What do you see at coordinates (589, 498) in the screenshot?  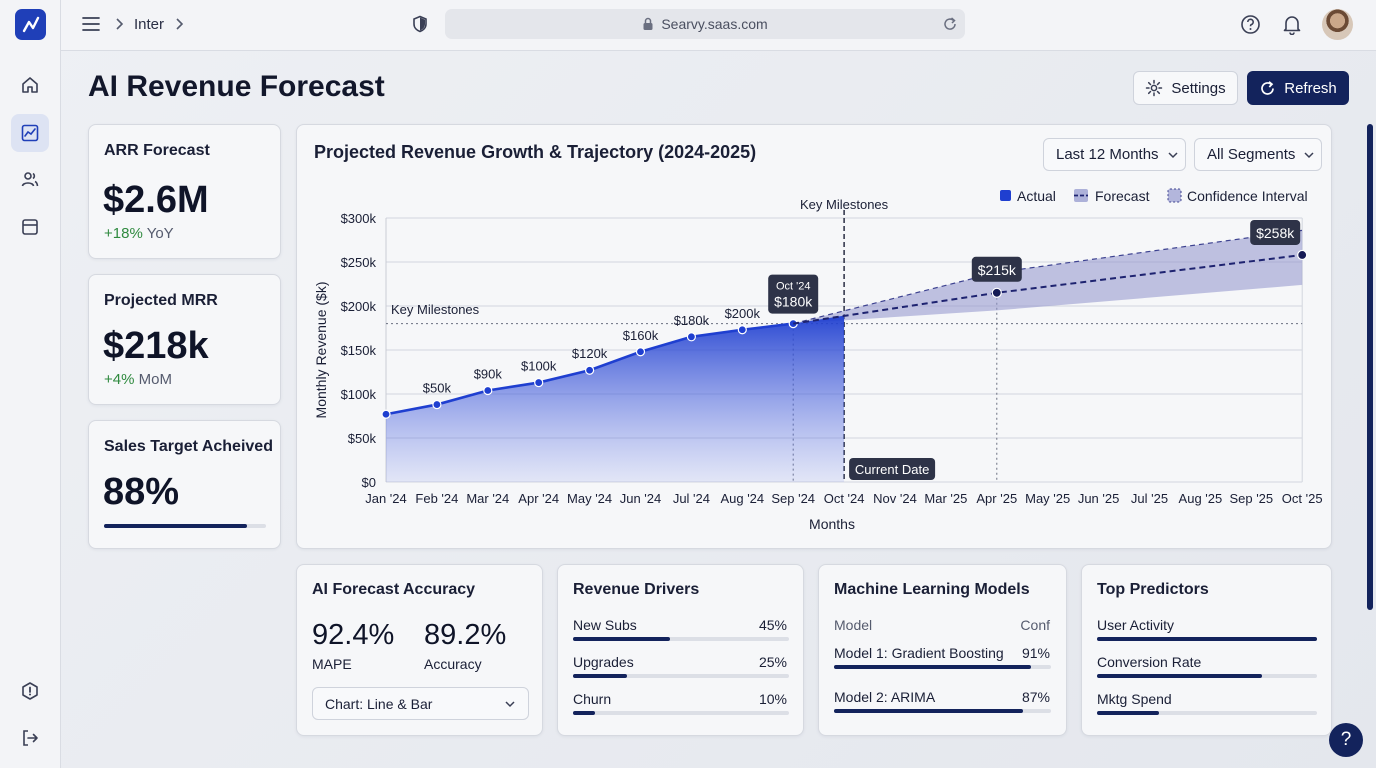 I see `x-tick-label: May '24` at bounding box center [589, 498].